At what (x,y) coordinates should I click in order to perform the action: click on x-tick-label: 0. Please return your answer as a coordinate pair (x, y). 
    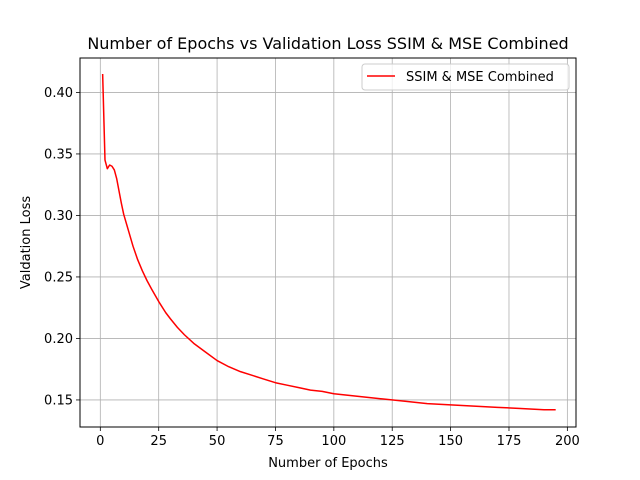
    Looking at the image, I should click on (100, 441).